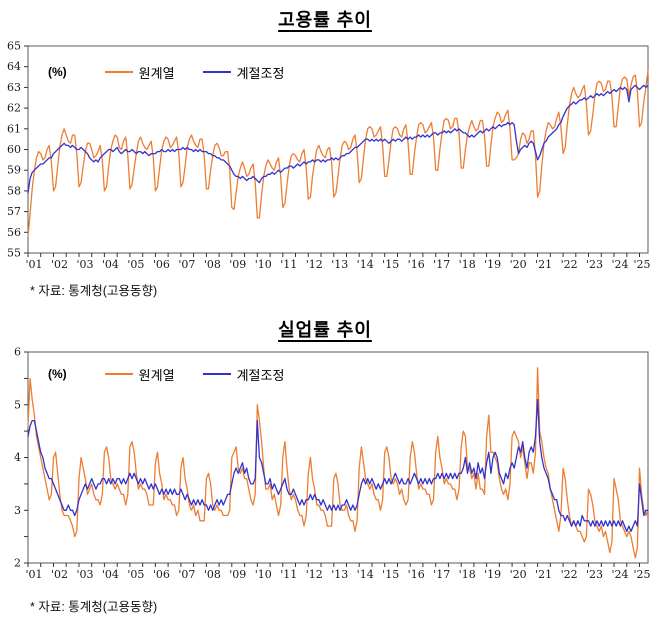 This screenshot has height=622, width=650. What do you see at coordinates (14, 87) in the screenshot?
I see `y-tick-label: 63` at bounding box center [14, 87].